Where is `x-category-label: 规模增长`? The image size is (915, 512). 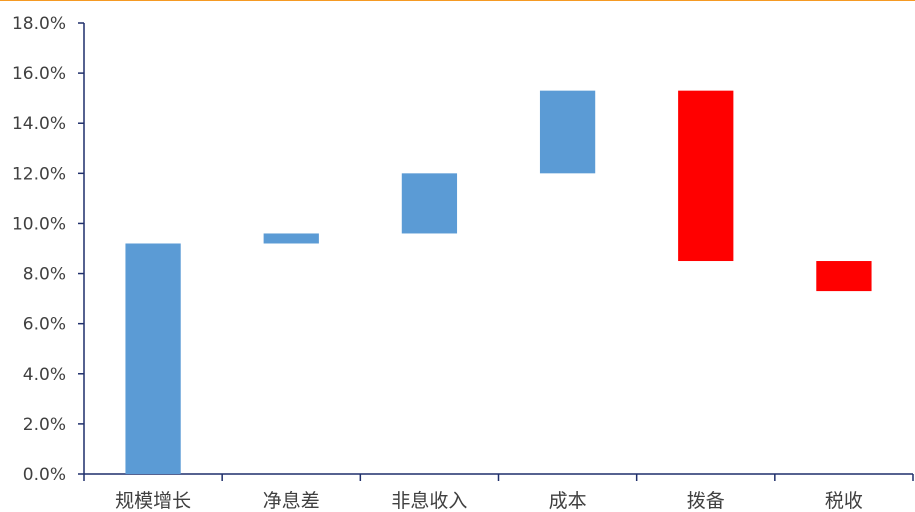
x-category-label: 规模增长 is located at coordinates (153, 501).